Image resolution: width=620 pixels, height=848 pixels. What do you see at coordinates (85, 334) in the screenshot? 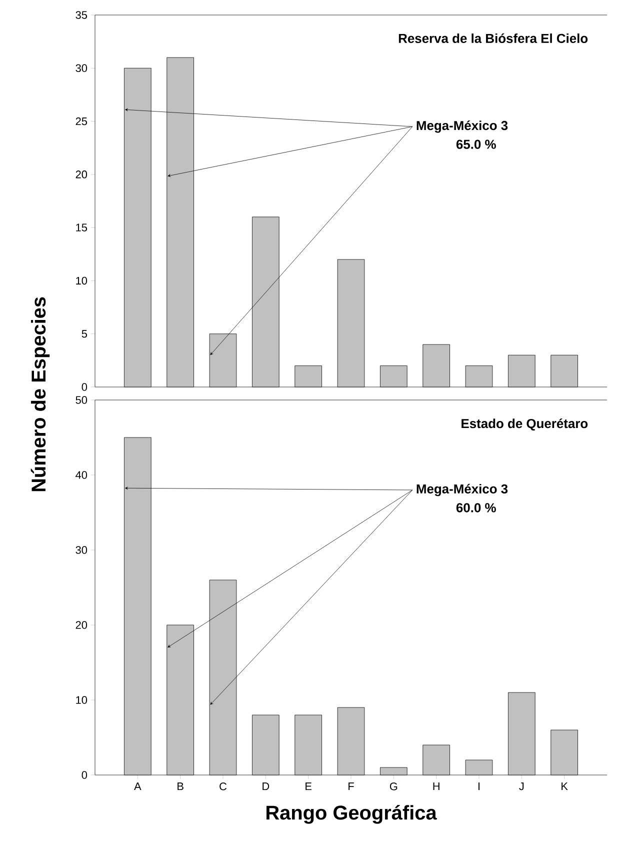
I see `y-tick-label: 5` at bounding box center [85, 334].